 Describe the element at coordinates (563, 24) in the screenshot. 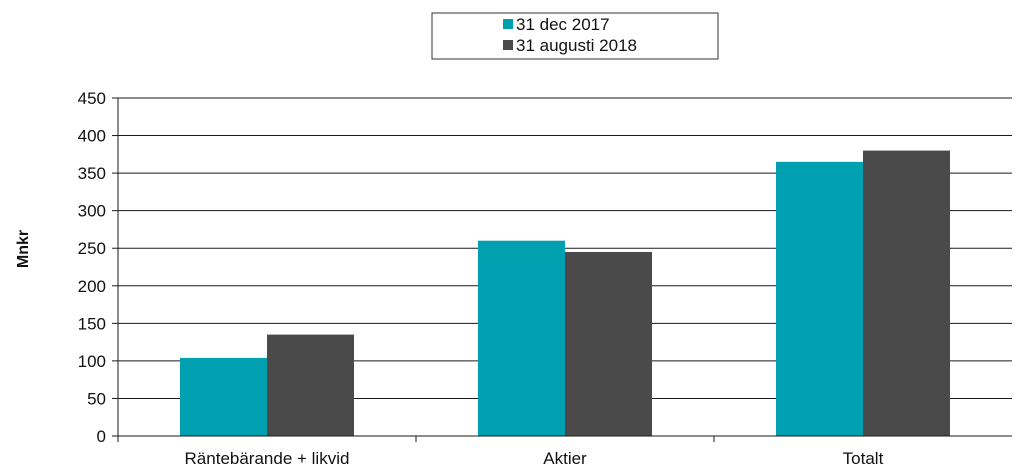

I see `legend-label: 31 dec 2017` at that location.